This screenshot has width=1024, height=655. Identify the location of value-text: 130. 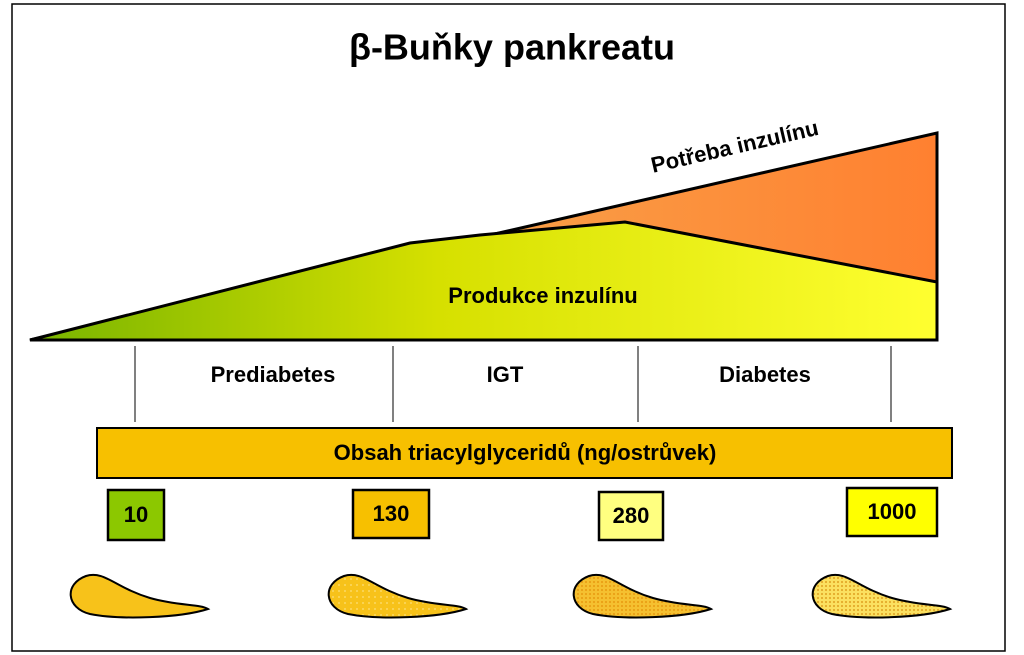
(391, 513).